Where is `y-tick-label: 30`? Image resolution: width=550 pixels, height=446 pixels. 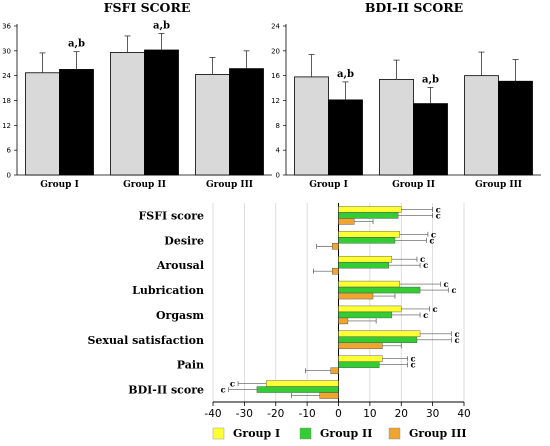 y-tick-label: 30 is located at coordinates (6, 51).